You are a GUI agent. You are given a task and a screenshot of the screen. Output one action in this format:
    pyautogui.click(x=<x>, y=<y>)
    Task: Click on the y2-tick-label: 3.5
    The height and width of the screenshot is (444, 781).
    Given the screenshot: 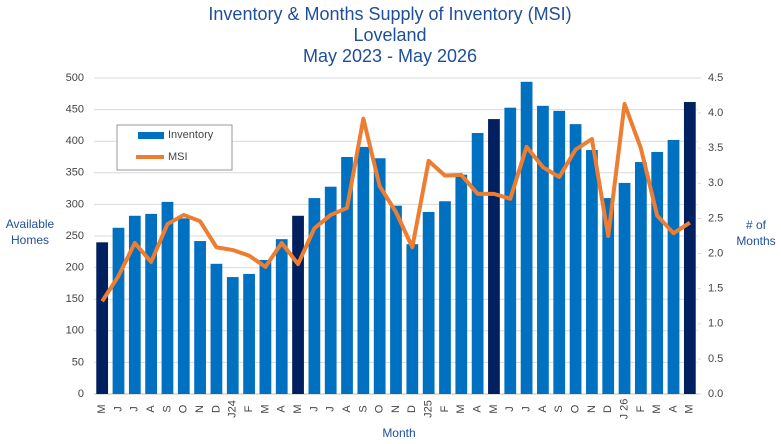 What is the action you would take?
    pyautogui.click(x=715, y=148)
    